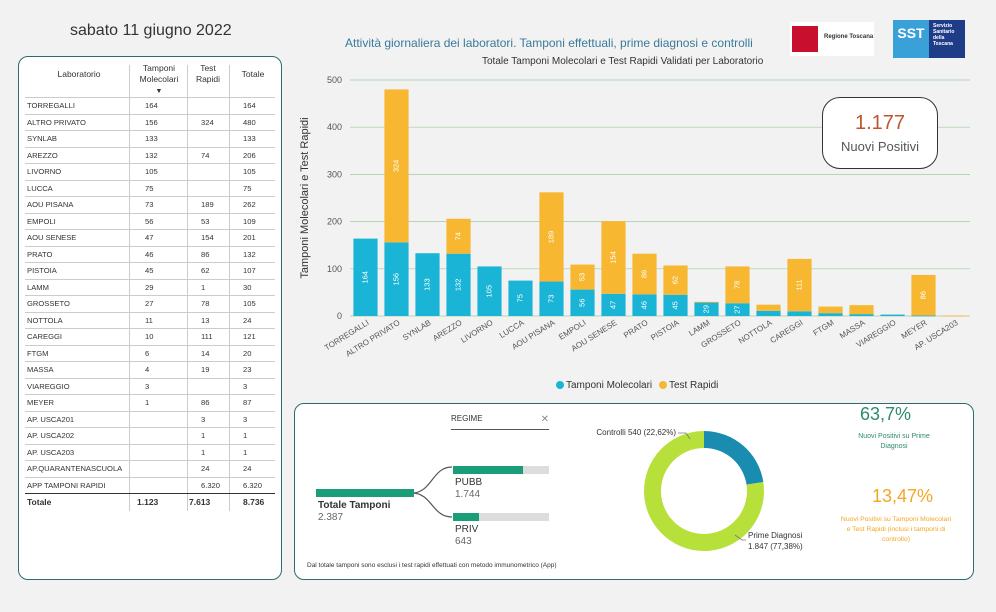 The width and height of the screenshot is (996, 612). I want to click on cell-laboratorio: AOU SENESE, so click(52, 237).